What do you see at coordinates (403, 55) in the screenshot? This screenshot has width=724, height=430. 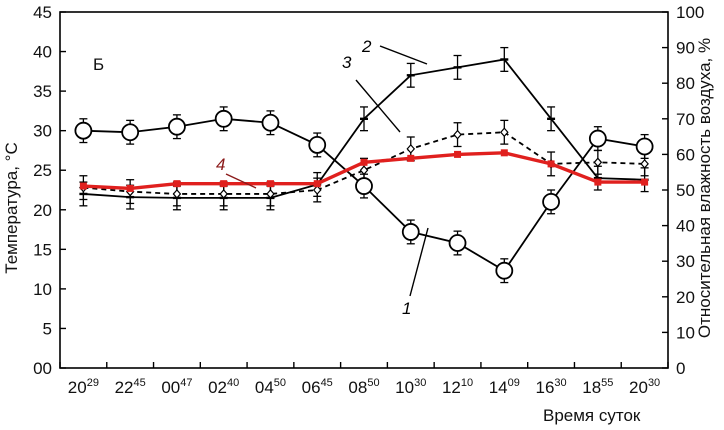 I see `series-2-leader` at bounding box center [403, 55].